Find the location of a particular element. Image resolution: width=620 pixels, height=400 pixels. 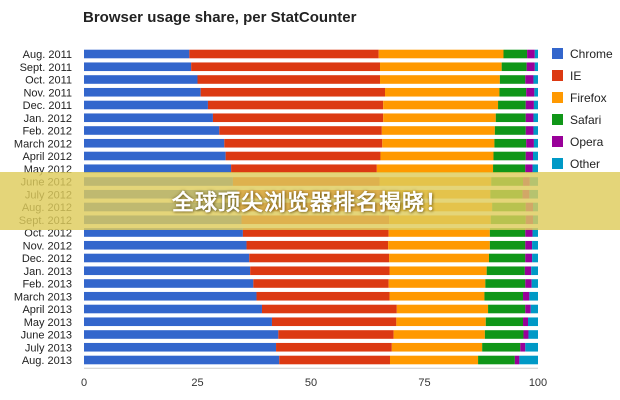

legend-label-chrome: Chrome is located at coordinates (591, 54).